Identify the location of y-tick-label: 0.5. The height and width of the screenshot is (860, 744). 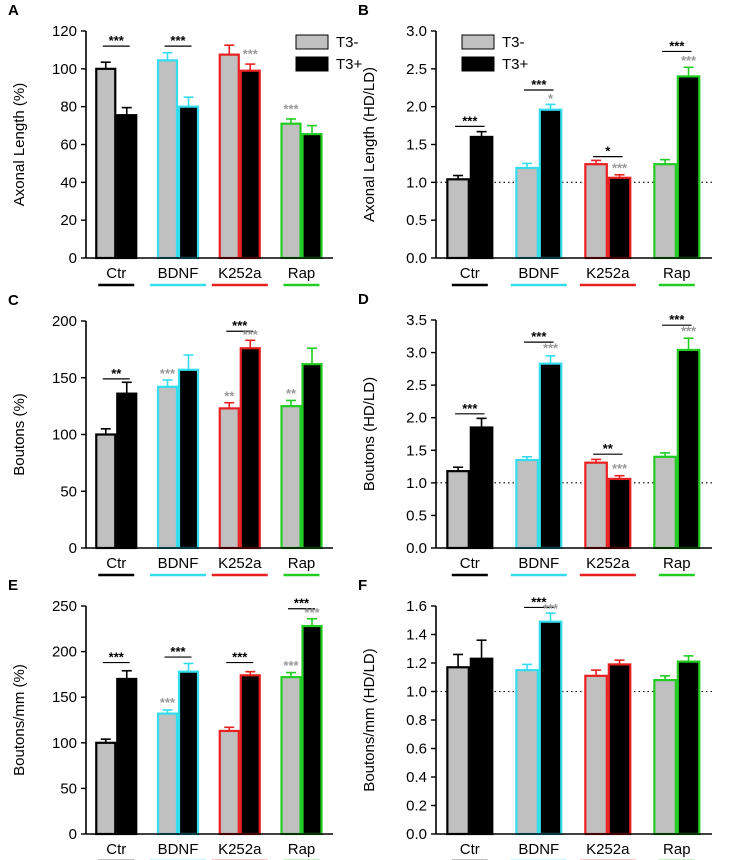
(416, 220).